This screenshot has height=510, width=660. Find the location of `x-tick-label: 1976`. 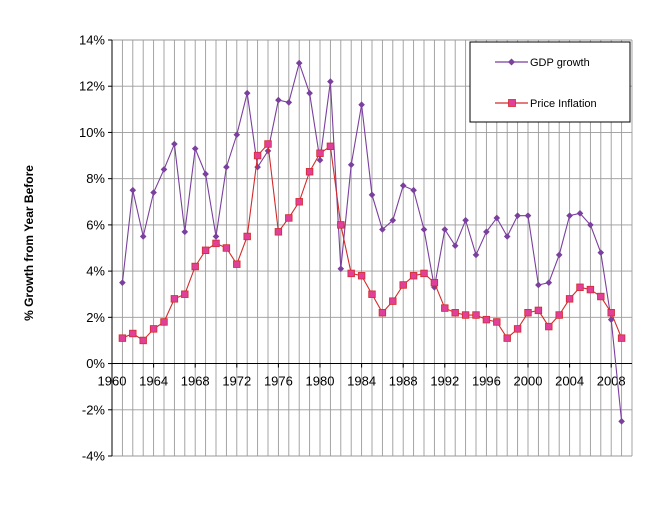

x-tick-label: 1976 is located at coordinates (278, 381).